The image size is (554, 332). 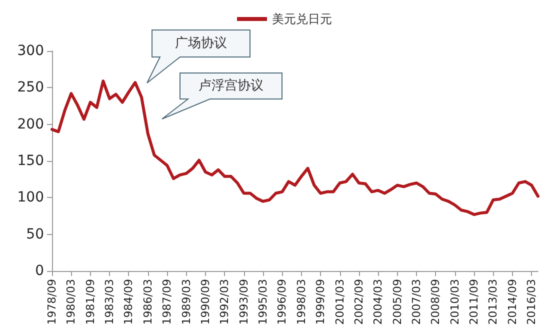 What do you see at coordinates (339, 302) in the screenshot?
I see `x-tick-label: 2001/03` at bounding box center [339, 302].